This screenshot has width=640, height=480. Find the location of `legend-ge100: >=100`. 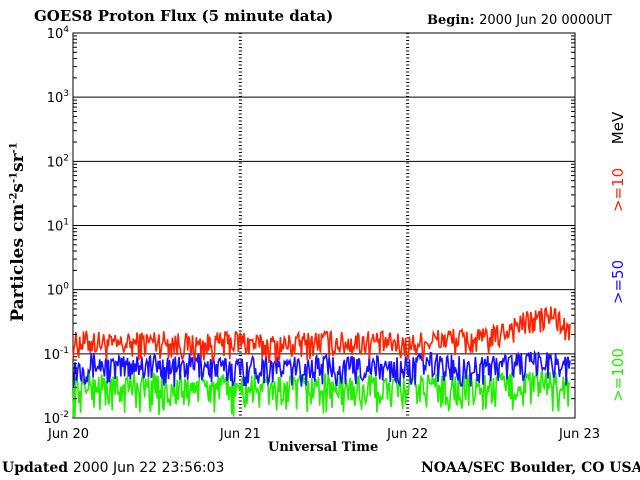

legend-ge100: >=100 is located at coordinates (618, 375).